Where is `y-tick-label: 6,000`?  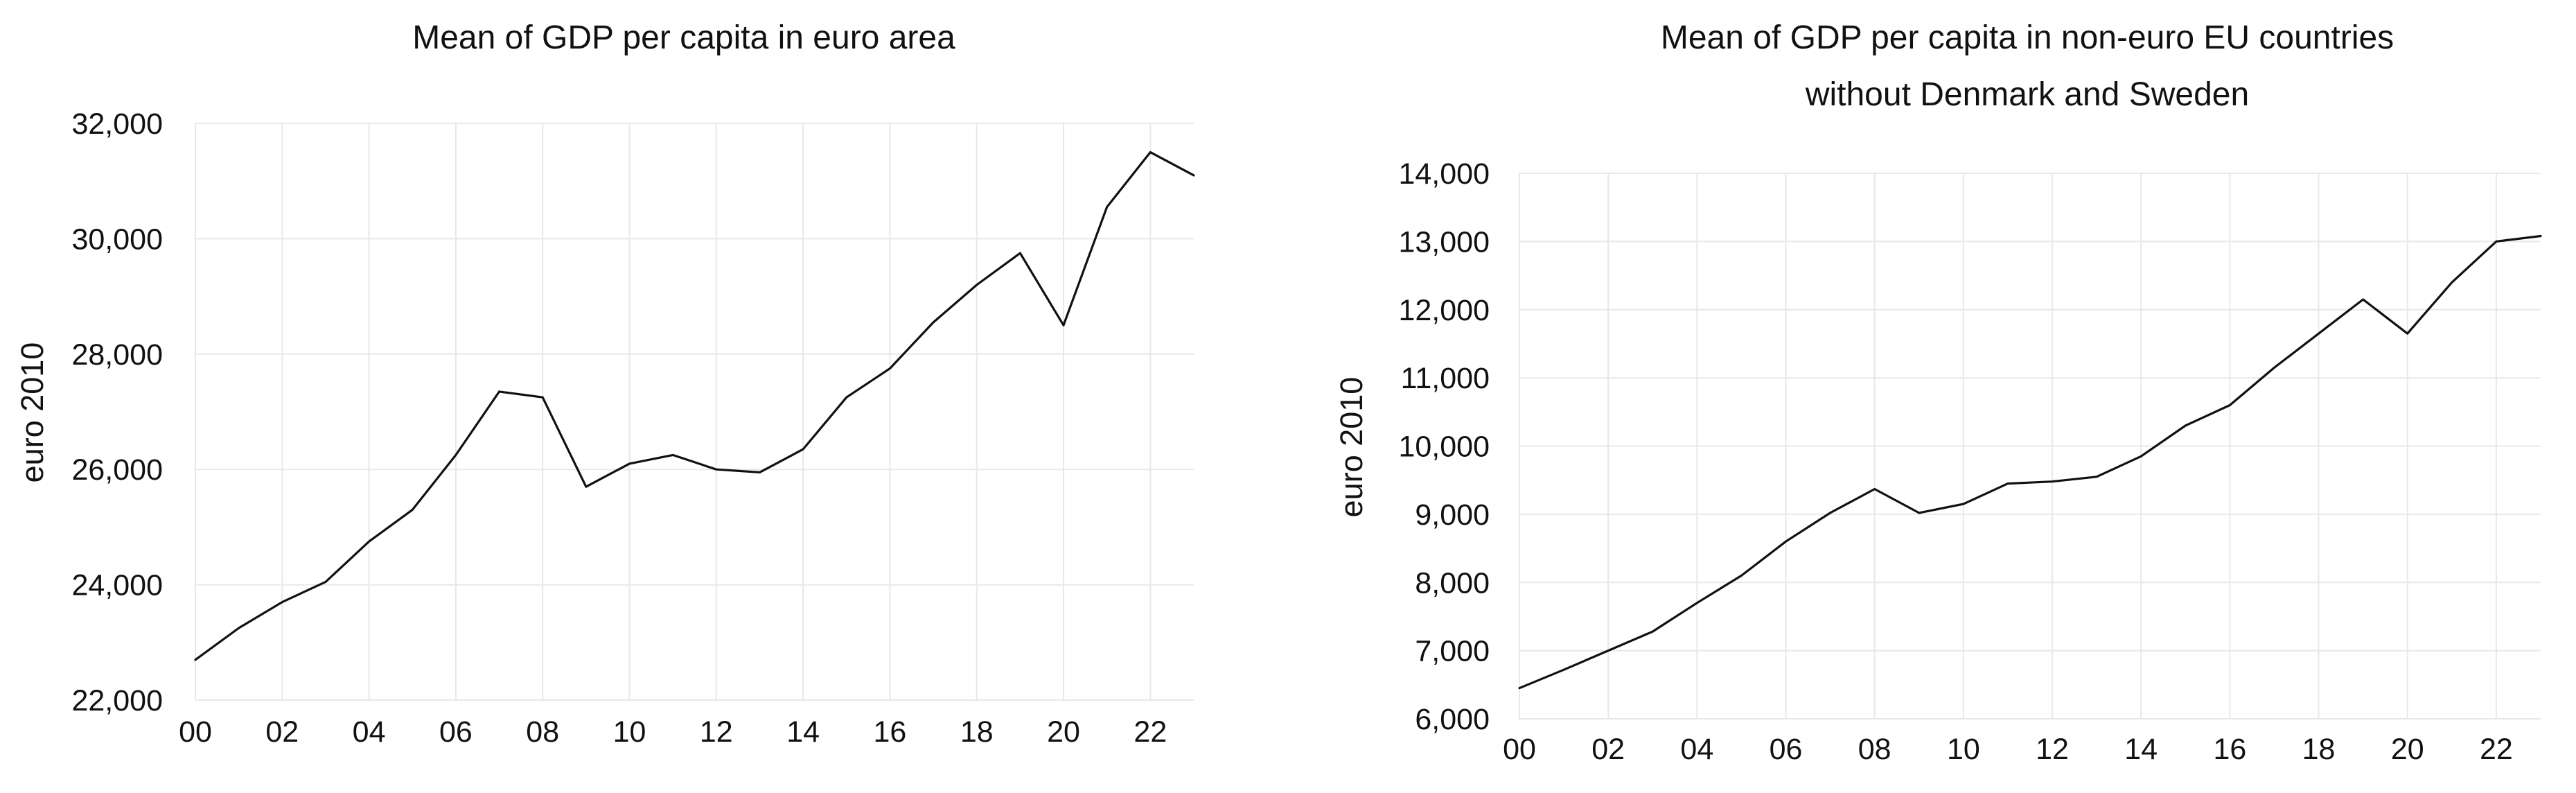 y-tick-label: 6,000 is located at coordinates (1452, 719).